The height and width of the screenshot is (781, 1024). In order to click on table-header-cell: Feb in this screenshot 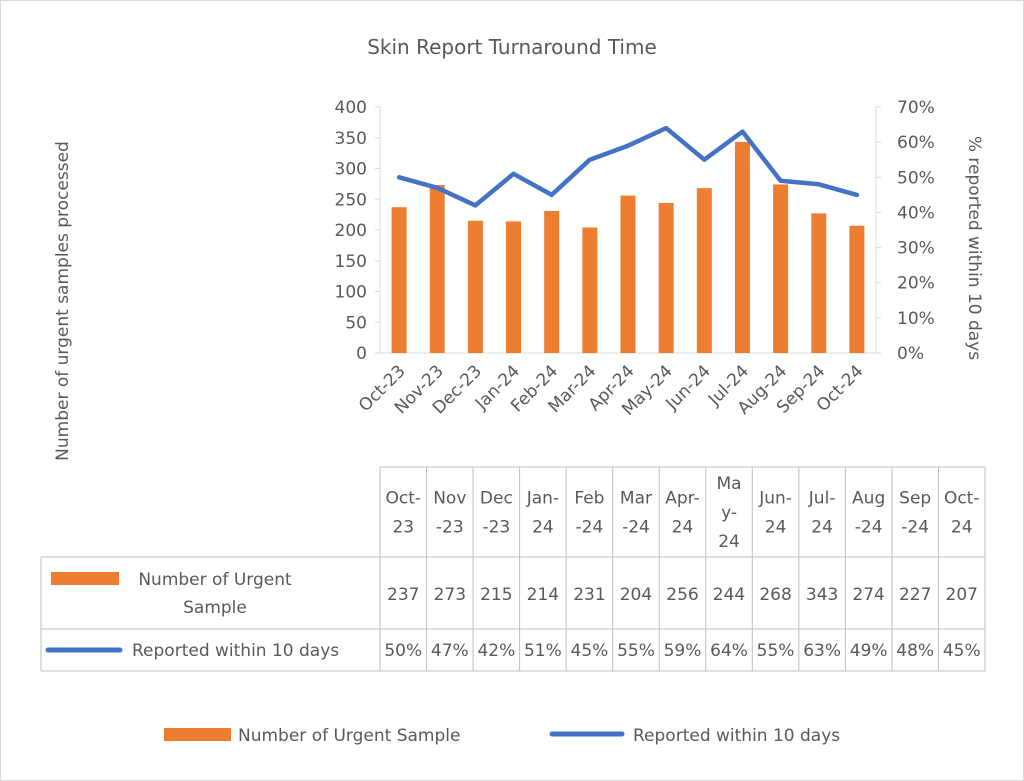, I will do `click(589, 499)`.